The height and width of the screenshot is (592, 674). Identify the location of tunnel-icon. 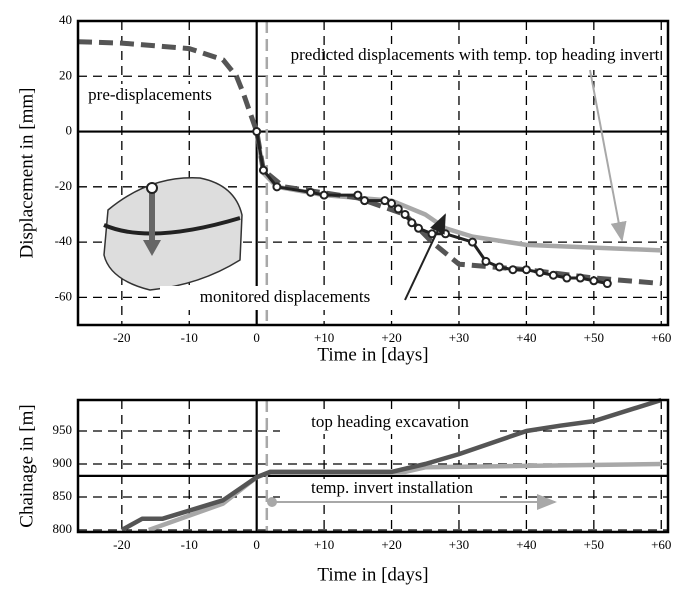
(173, 234).